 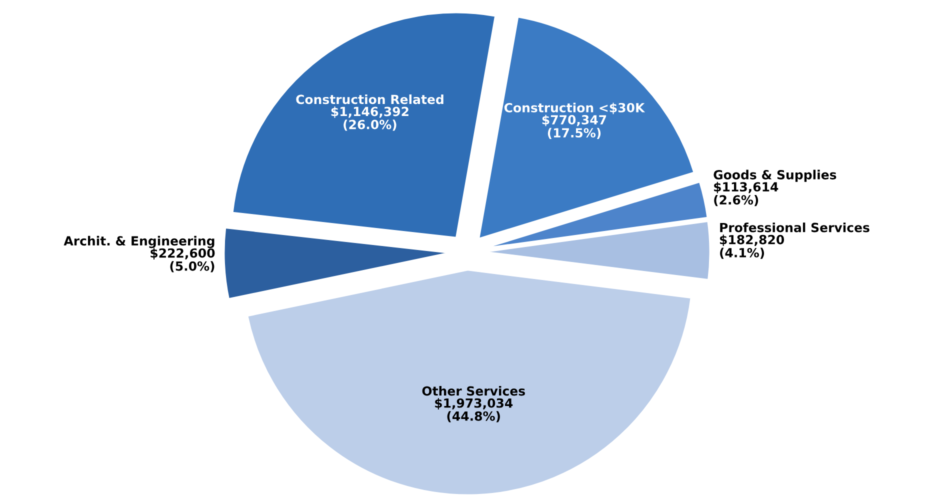 What do you see at coordinates (139, 242) in the screenshot?
I see `slice-label: Archit. & Engineering` at bounding box center [139, 242].